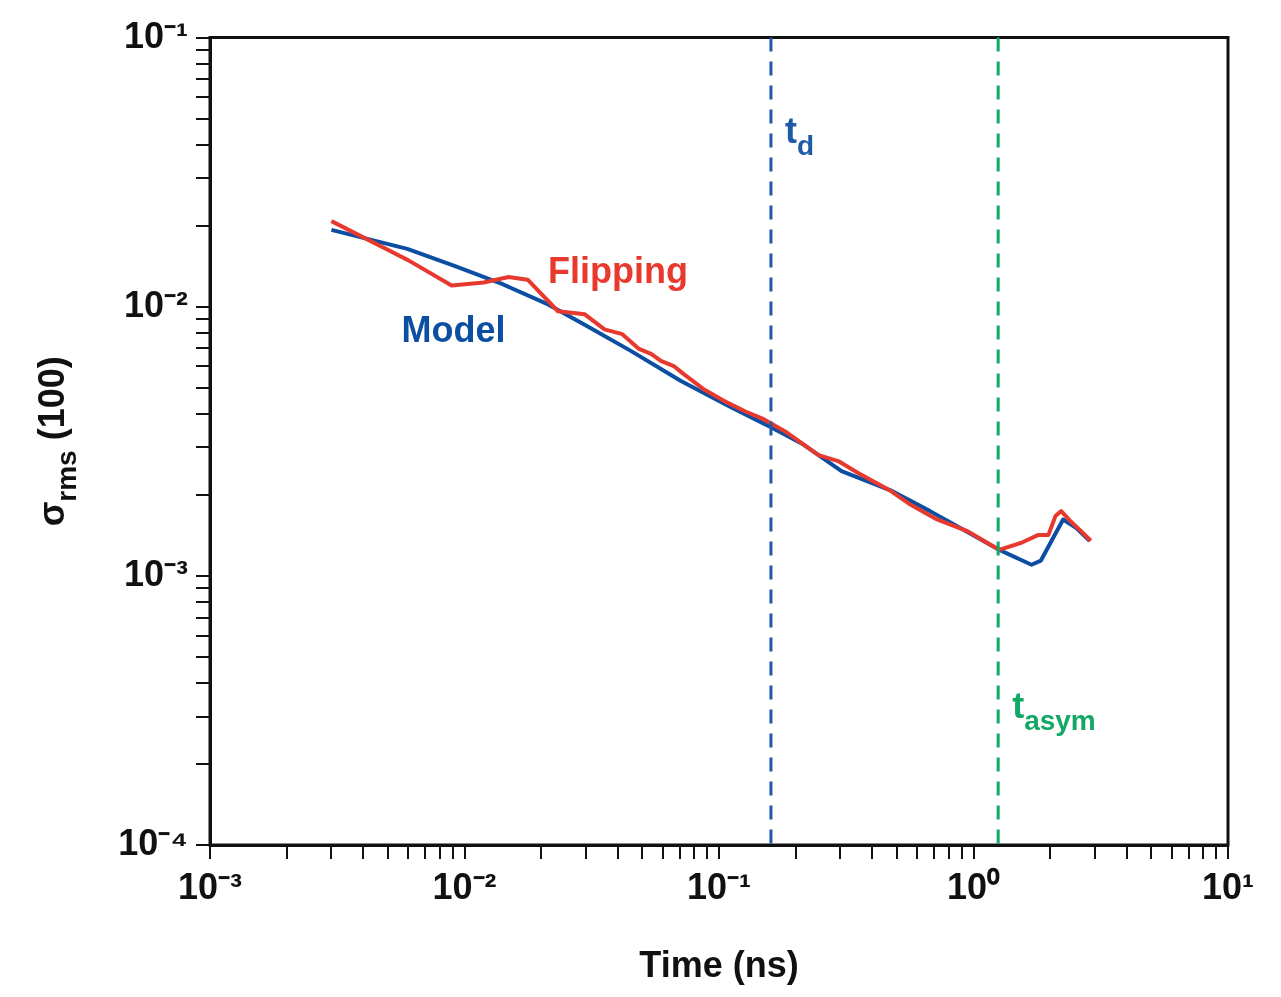  What do you see at coordinates (156, 573) in the screenshot?
I see `y-tick-label: 10⁻³` at bounding box center [156, 573].